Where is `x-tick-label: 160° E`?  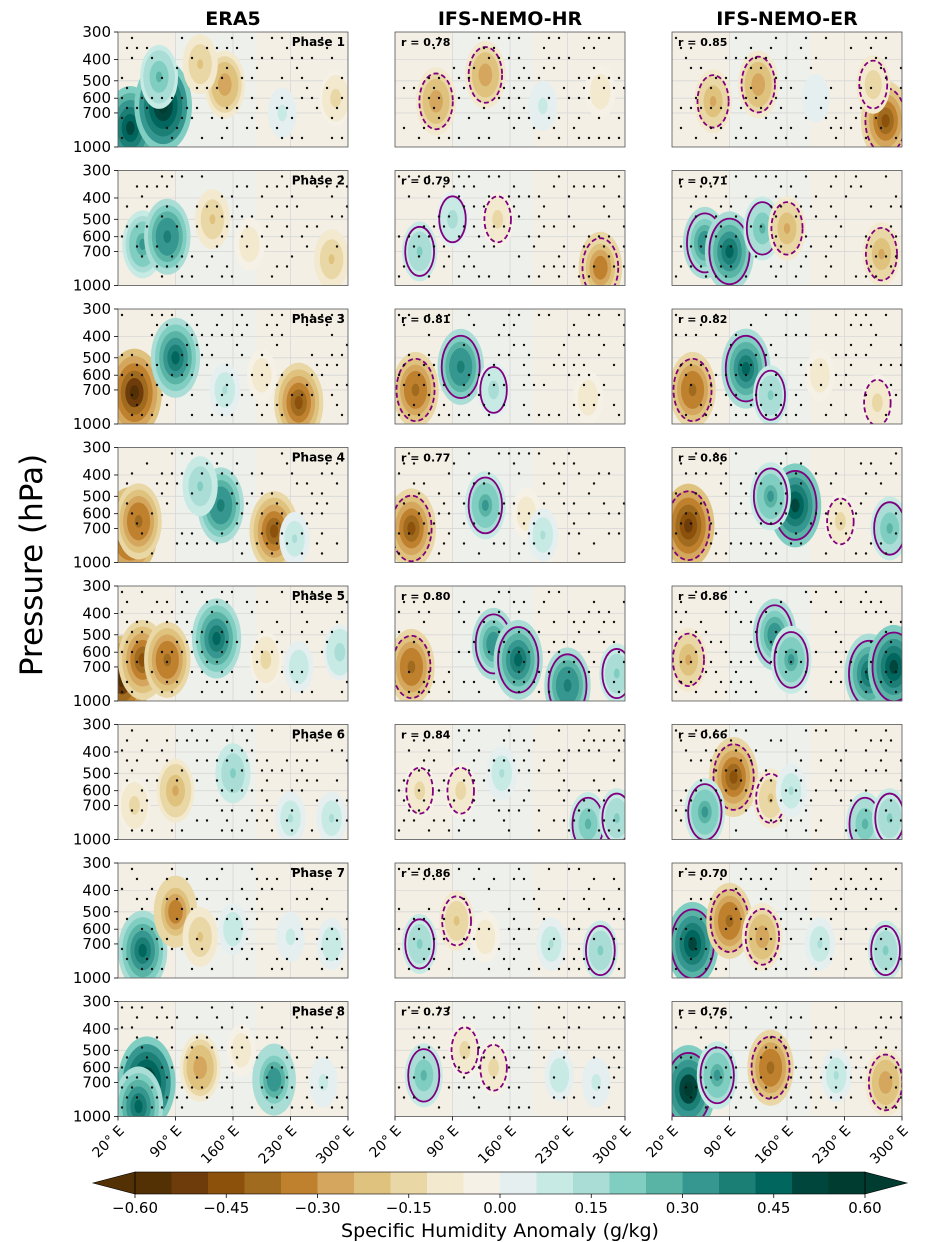
x-tick-label: 160° E is located at coordinates (774, 1145).